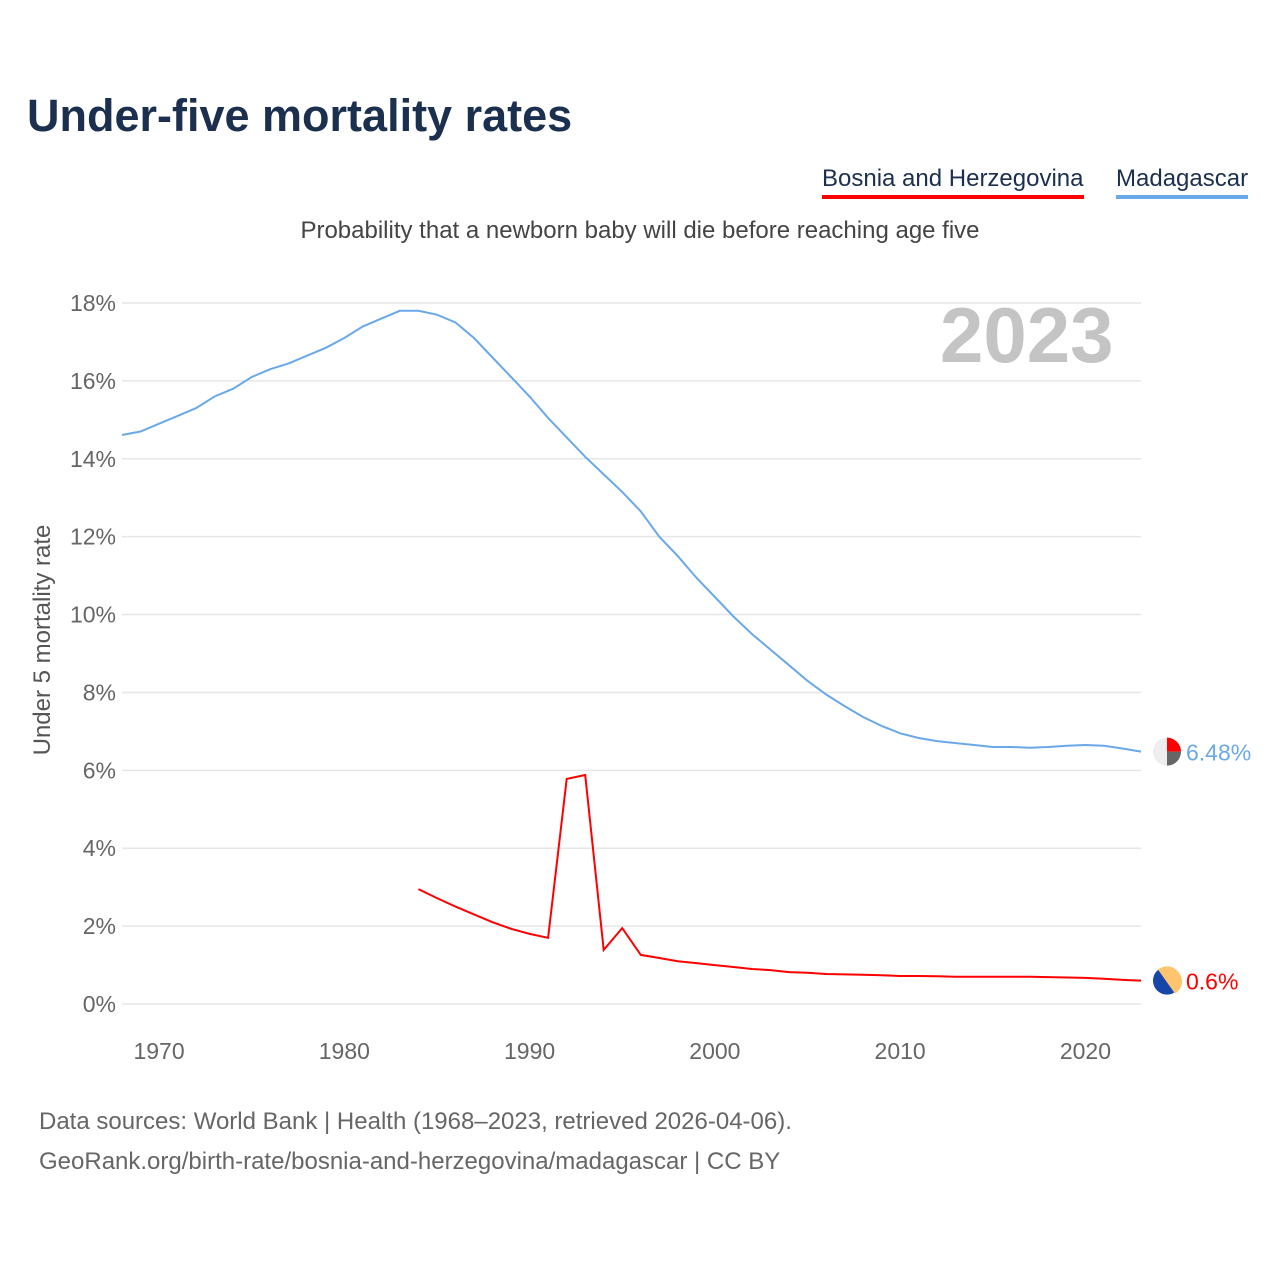  I want to click on y-tick-label: 16%, so click(93, 381).